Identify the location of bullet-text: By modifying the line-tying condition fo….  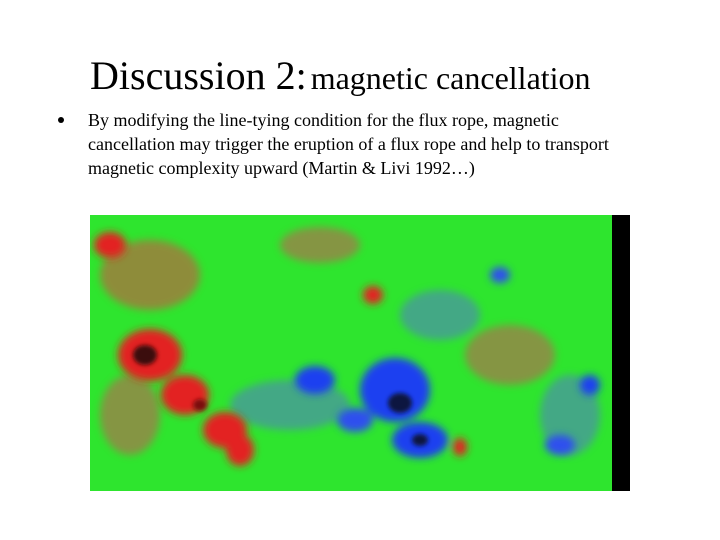
(348, 144).